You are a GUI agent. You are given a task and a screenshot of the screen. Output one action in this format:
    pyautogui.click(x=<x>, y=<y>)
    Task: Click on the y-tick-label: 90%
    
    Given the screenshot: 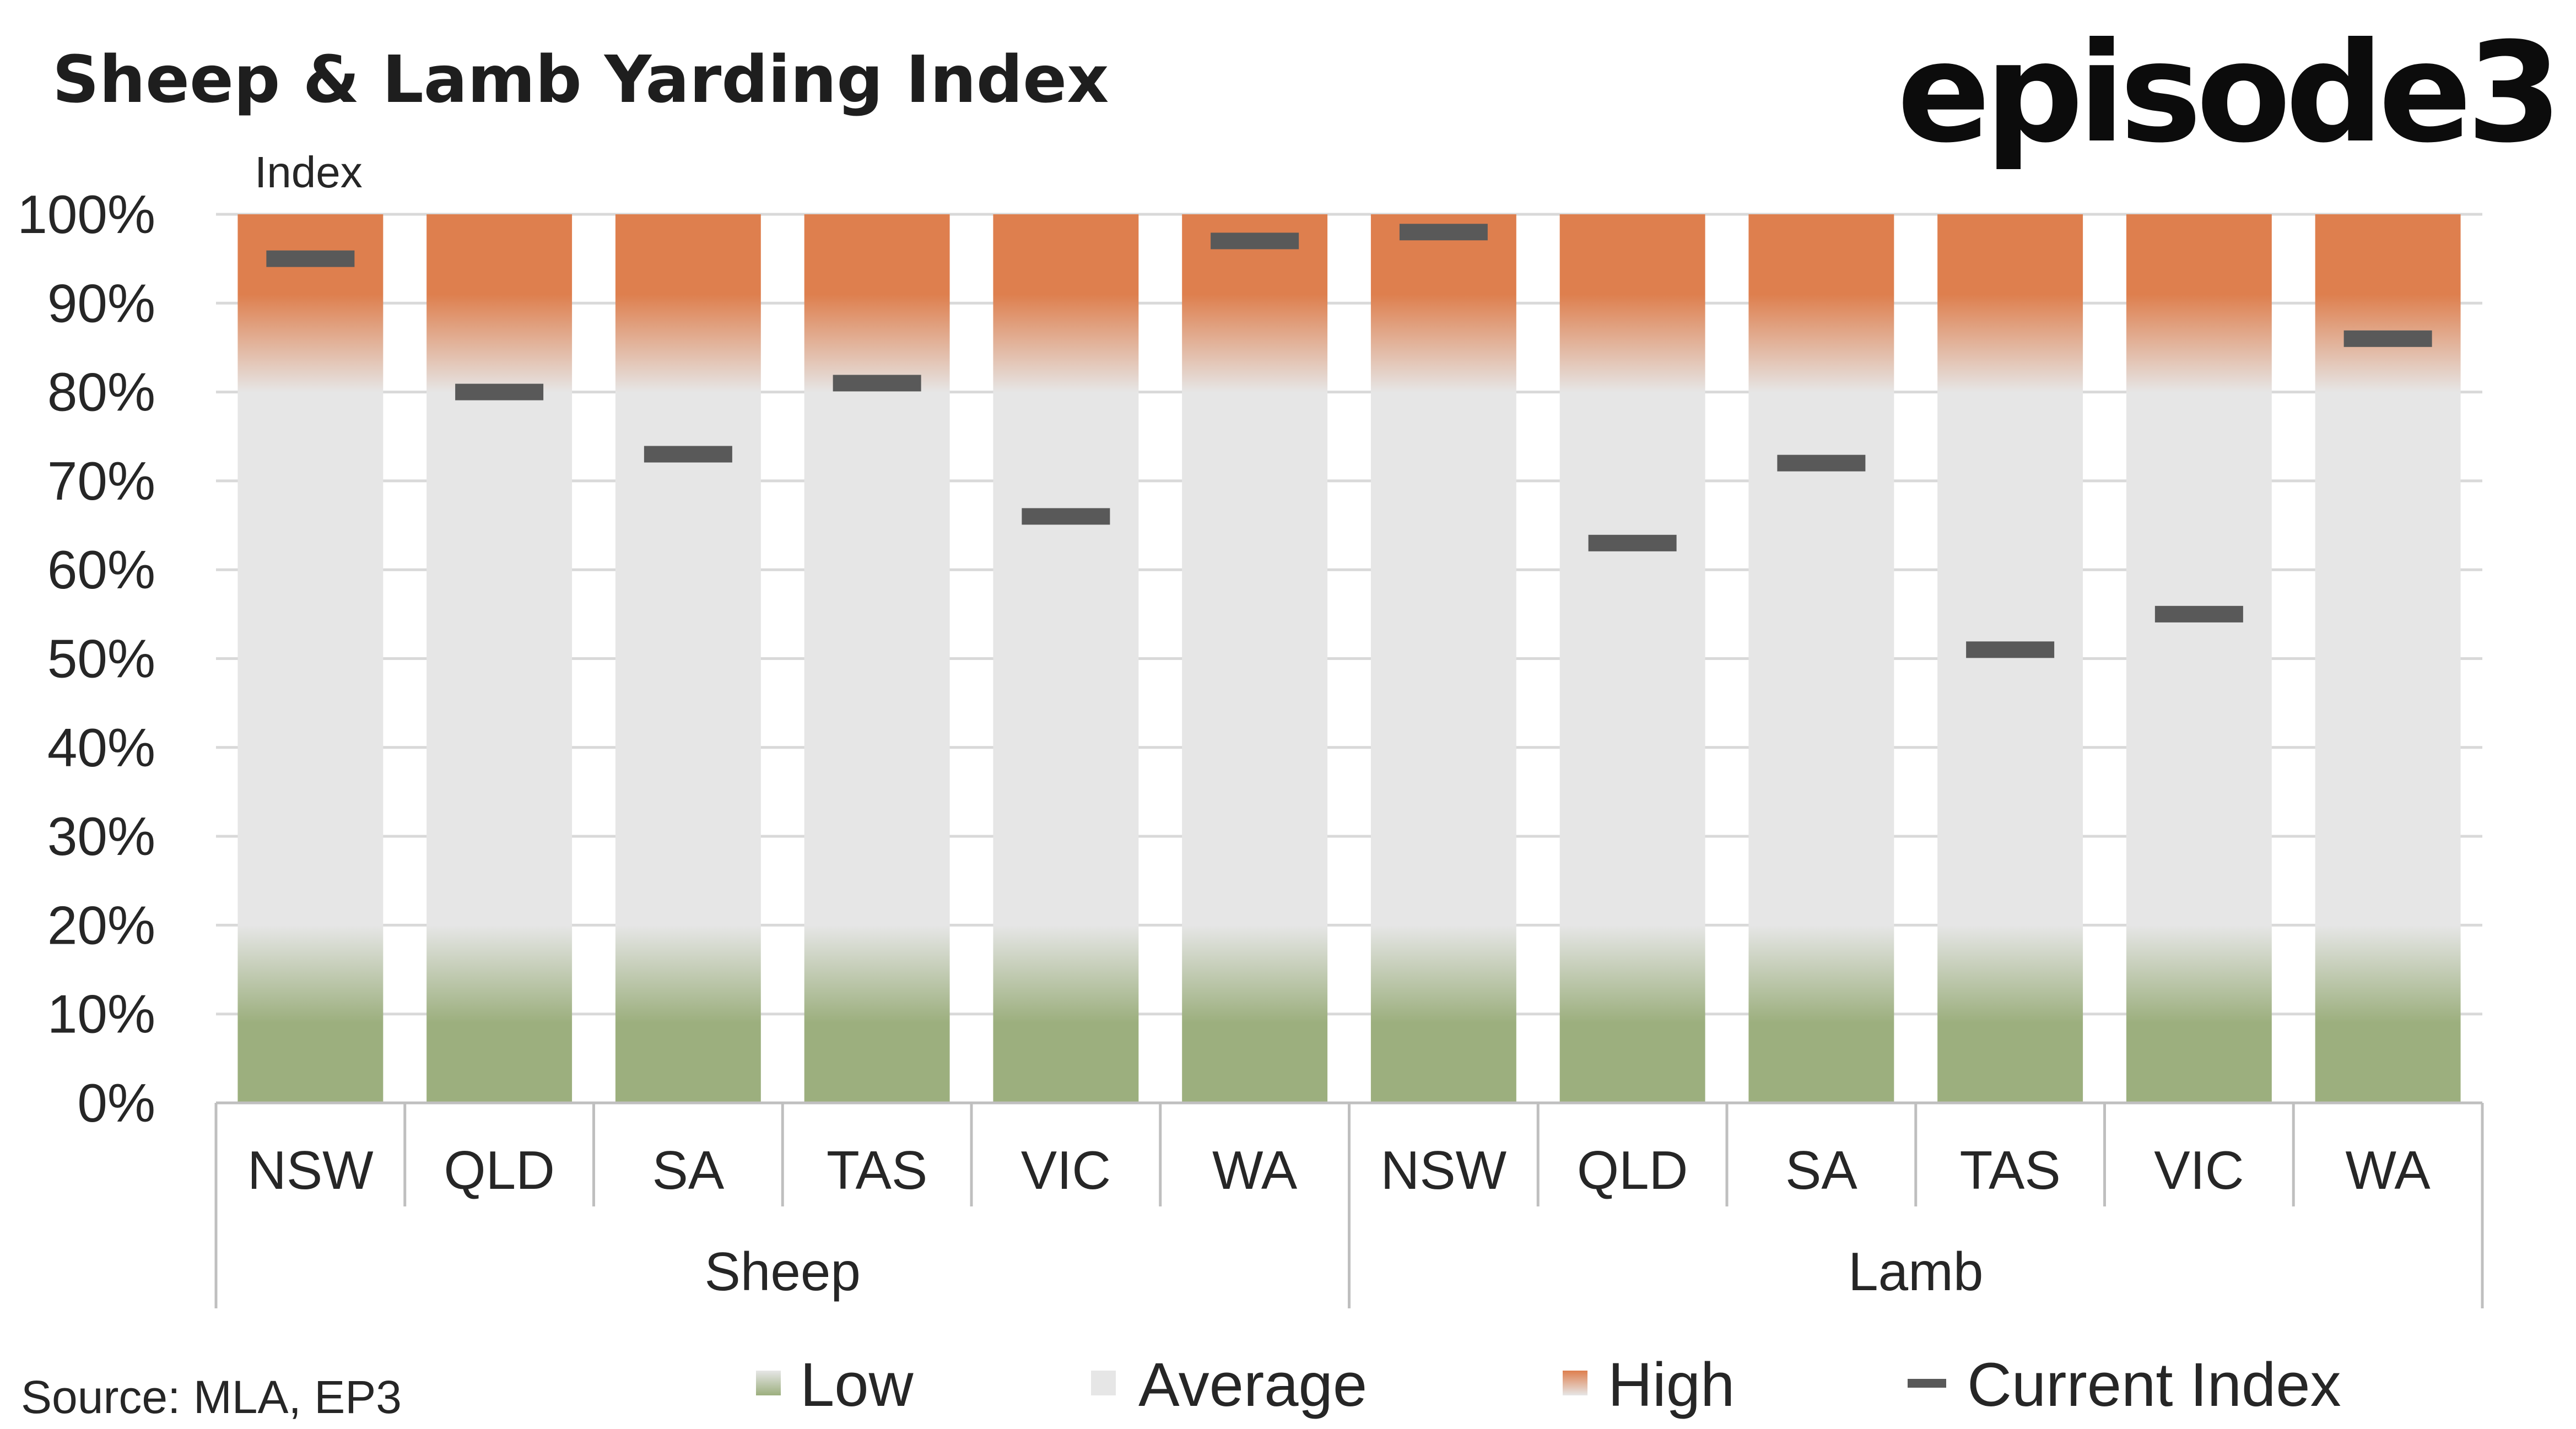 What is the action you would take?
    pyautogui.click(x=101, y=303)
    